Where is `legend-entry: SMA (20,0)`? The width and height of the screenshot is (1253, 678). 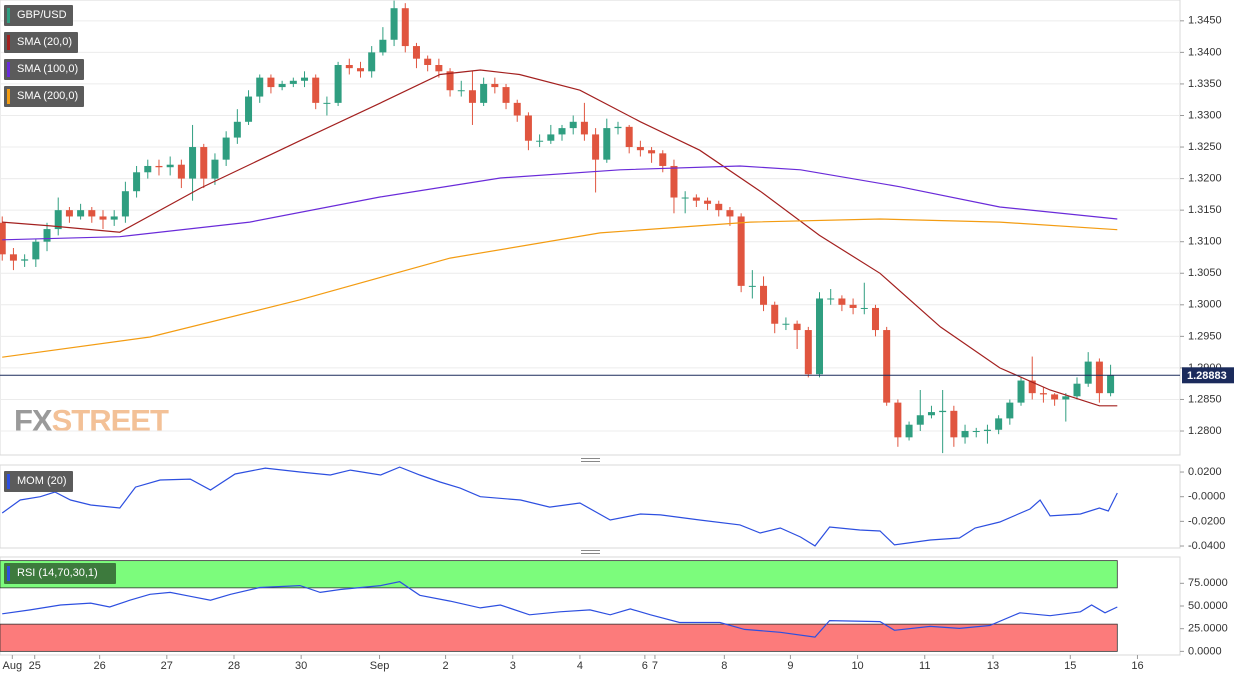 legend-entry: SMA (20,0) is located at coordinates (41, 42).